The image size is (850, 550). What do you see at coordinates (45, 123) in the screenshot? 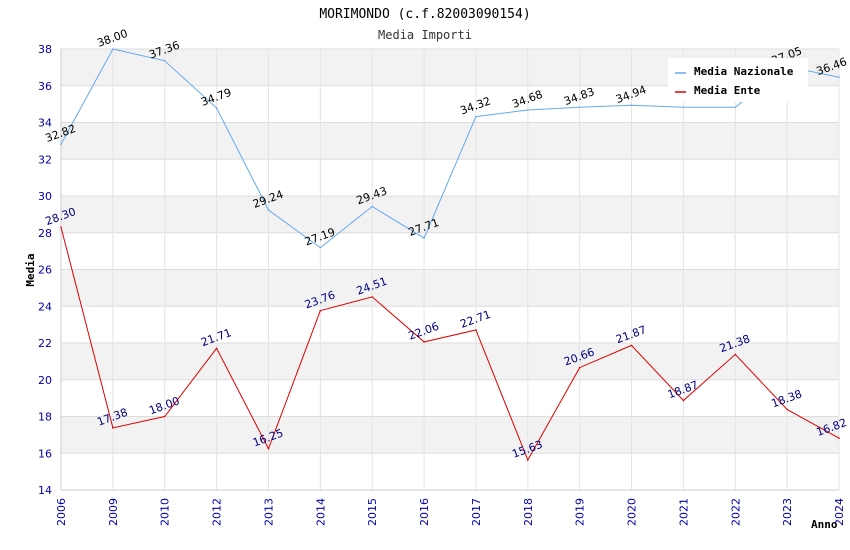
I see `y-tick-label: 34` at bounding box center [45, 123].